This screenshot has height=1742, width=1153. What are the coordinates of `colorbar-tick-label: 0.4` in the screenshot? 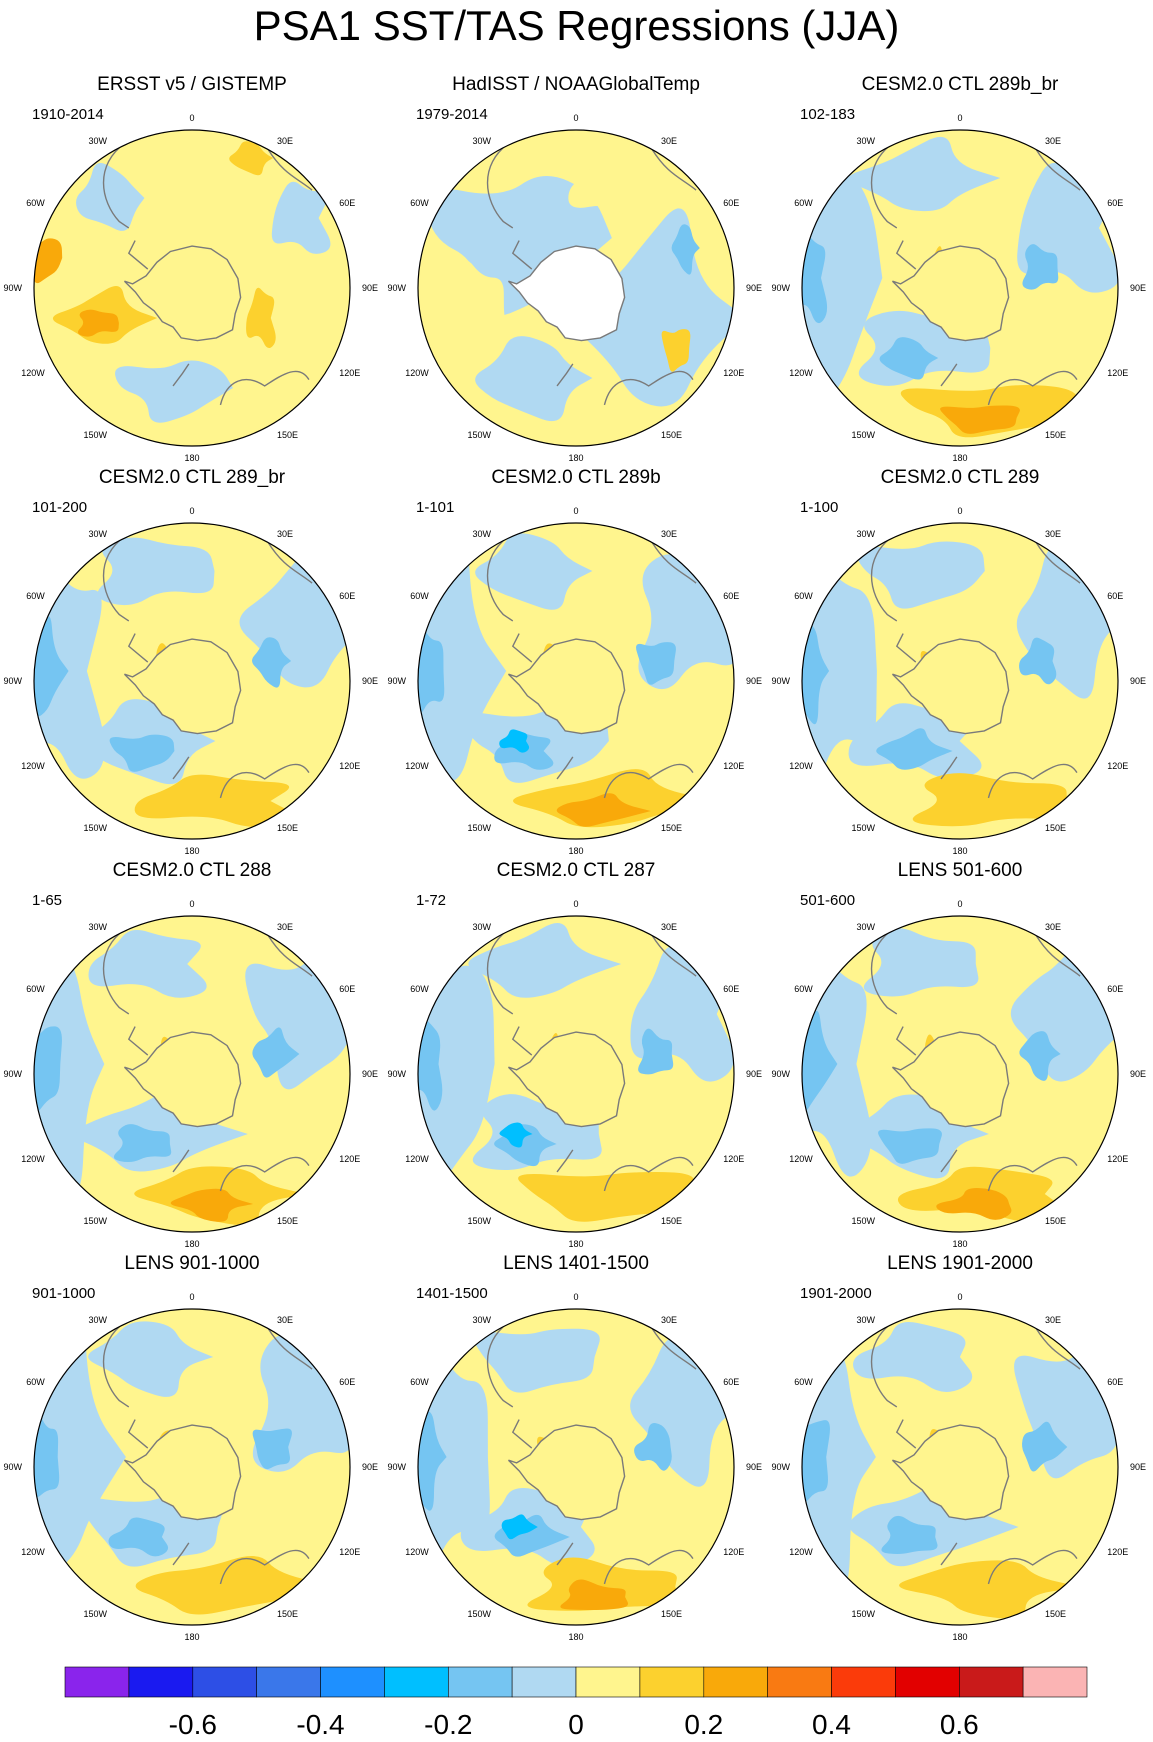 It's located at (831, 1724).